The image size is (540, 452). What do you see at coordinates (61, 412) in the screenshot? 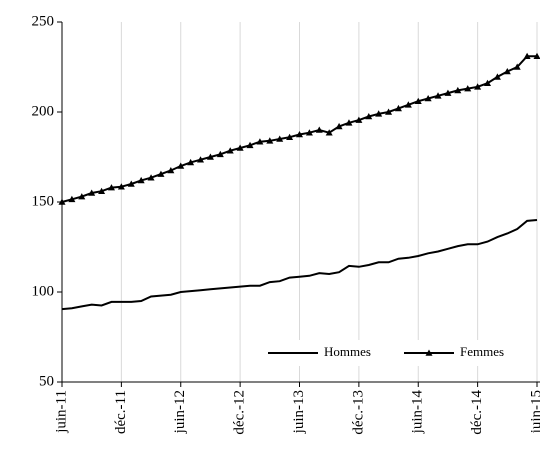
I see `x-tick-label: juin-11` at bounding box center [61, 412].